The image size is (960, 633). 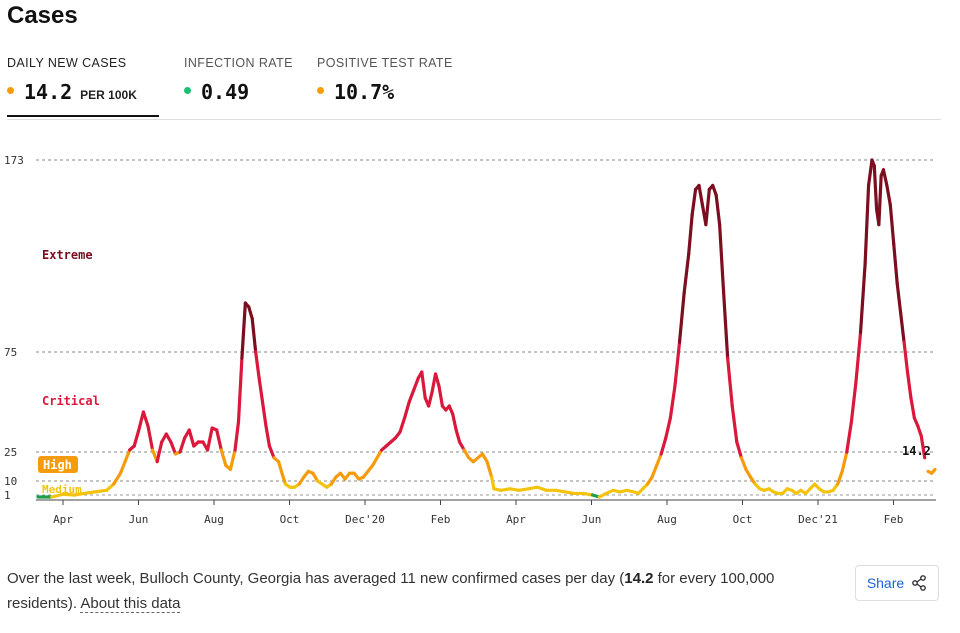 I want to click on metric-daily-new-cases: DAILY NEW CASES 14.2 PER 100K, so click(x=72, y=80).